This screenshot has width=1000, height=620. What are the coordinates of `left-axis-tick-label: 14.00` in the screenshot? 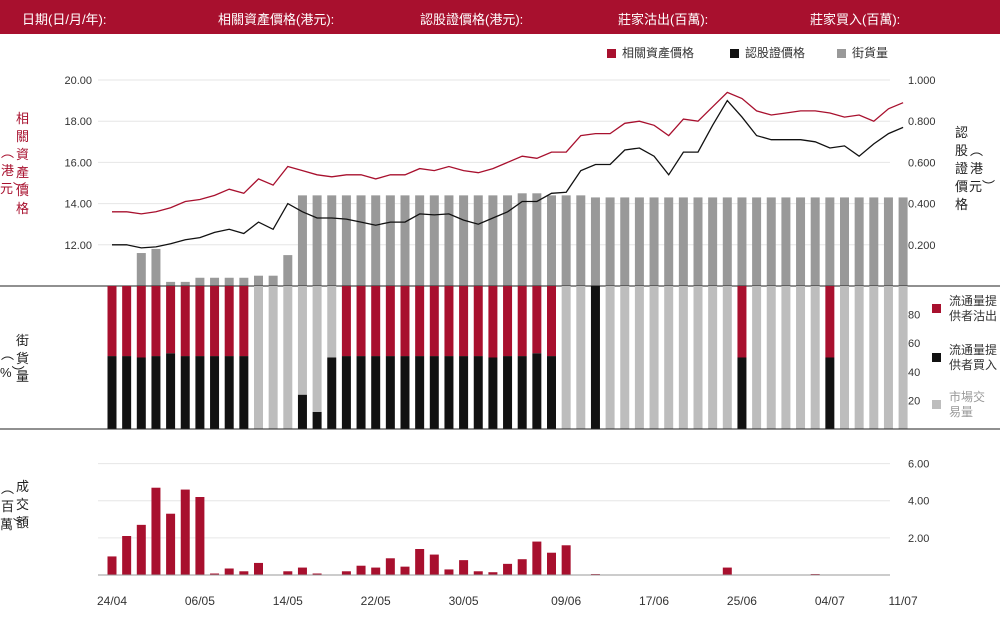 It's located at (78, 205).